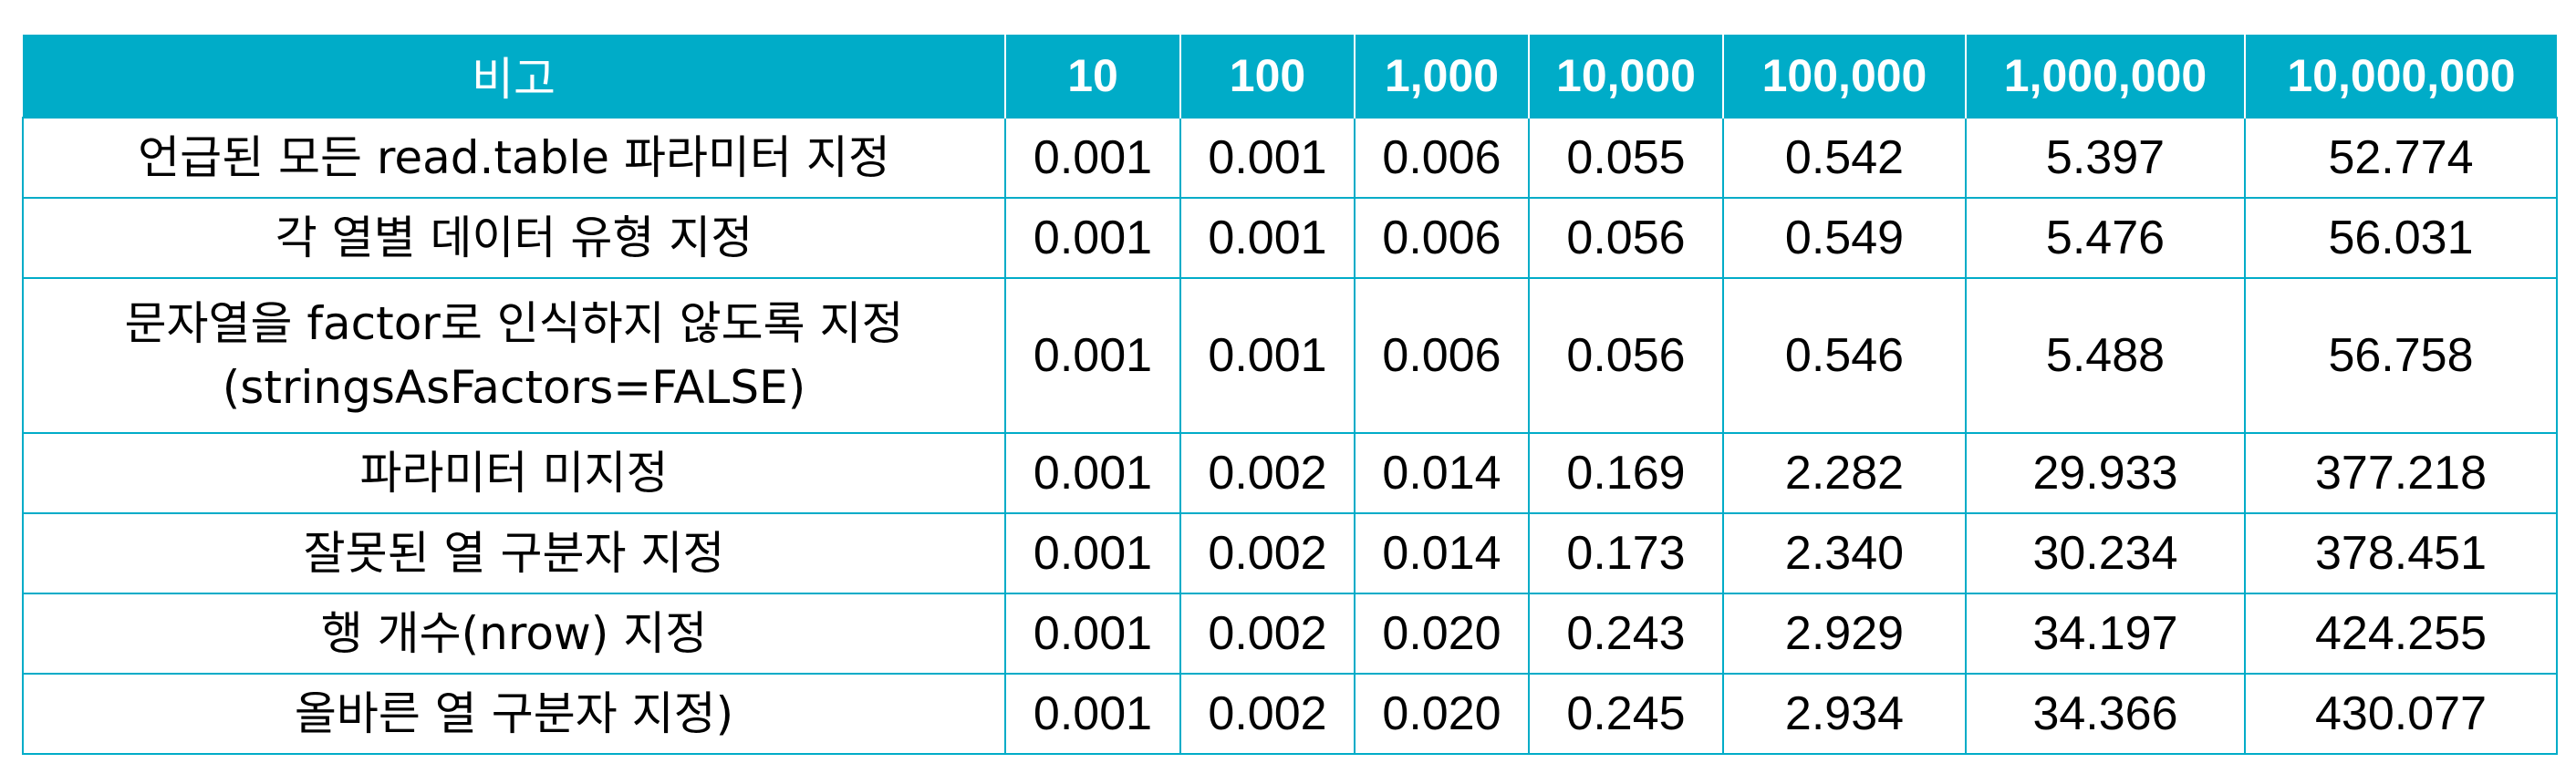 The width and height of the screenshot is (2576, 784). I want to click on timing-value-cell: 56.758, so click(2401, 355).